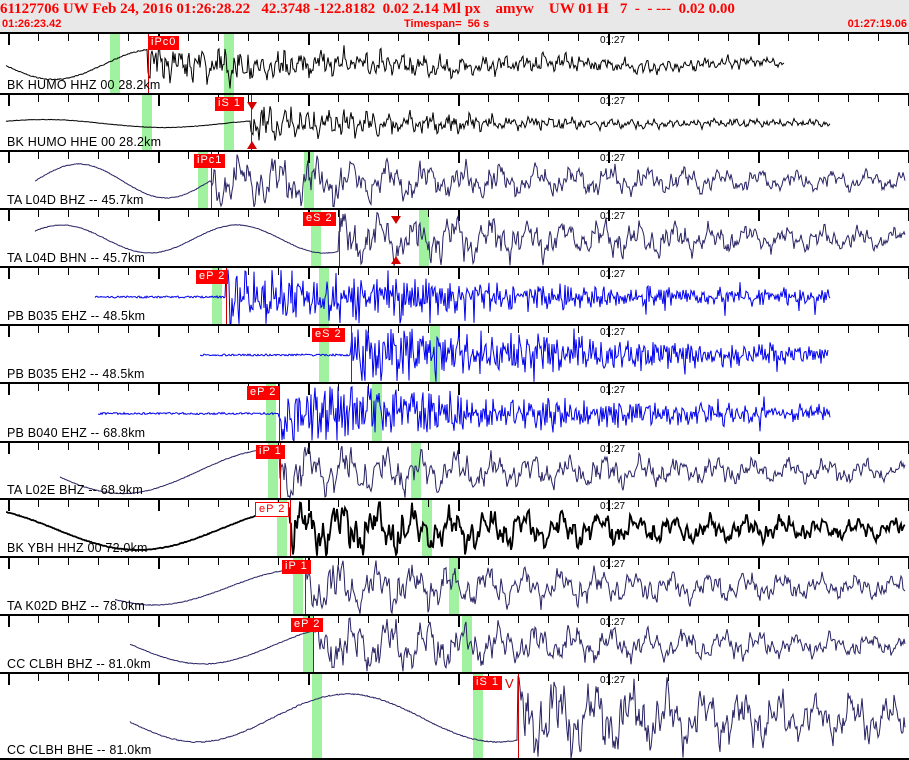 The height and width of the screenshot is (760, 909). I want to click on trace-row: eS 2 01:27 PB B035 EH2 -- 48.5km, so click(454, 353).